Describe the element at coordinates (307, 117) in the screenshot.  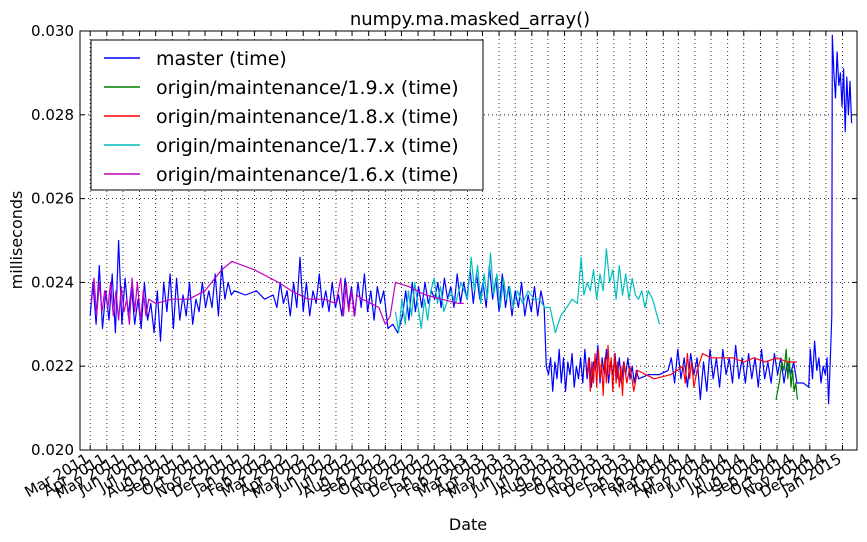
I see `legend-label-3: origin/maintenance/1.8.x (time)` at that location.